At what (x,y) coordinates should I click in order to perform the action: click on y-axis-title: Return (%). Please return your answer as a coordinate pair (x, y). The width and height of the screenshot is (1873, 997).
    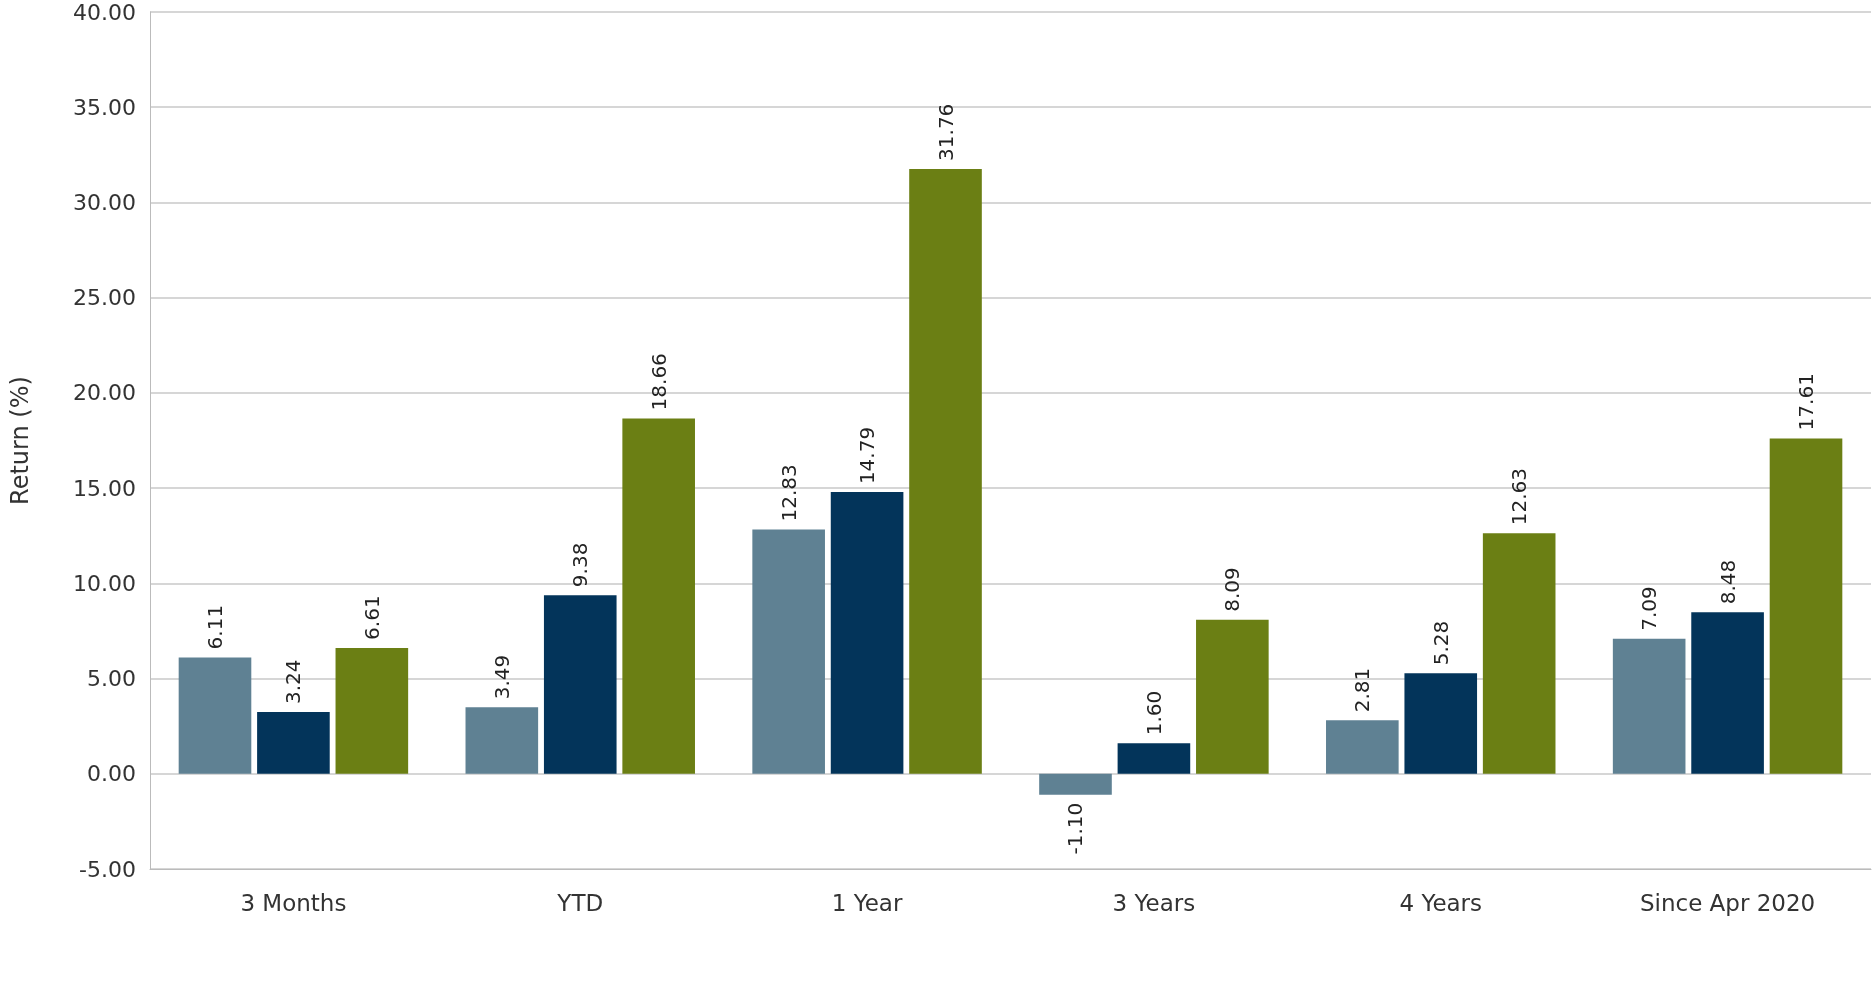
    Looking at the image, I should click on (20, 440).